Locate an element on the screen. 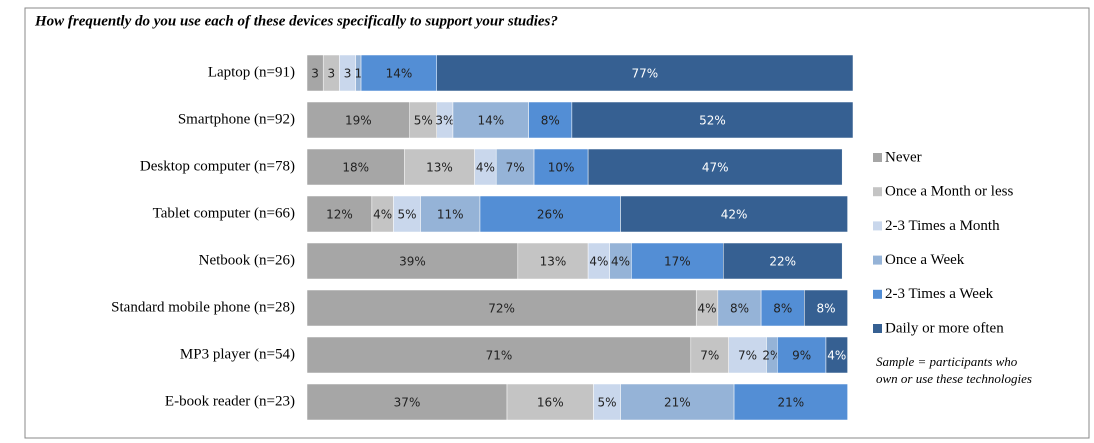 This screenshot has height=443, width=1094. data-label: 3% is located at coordinates (444, 121).